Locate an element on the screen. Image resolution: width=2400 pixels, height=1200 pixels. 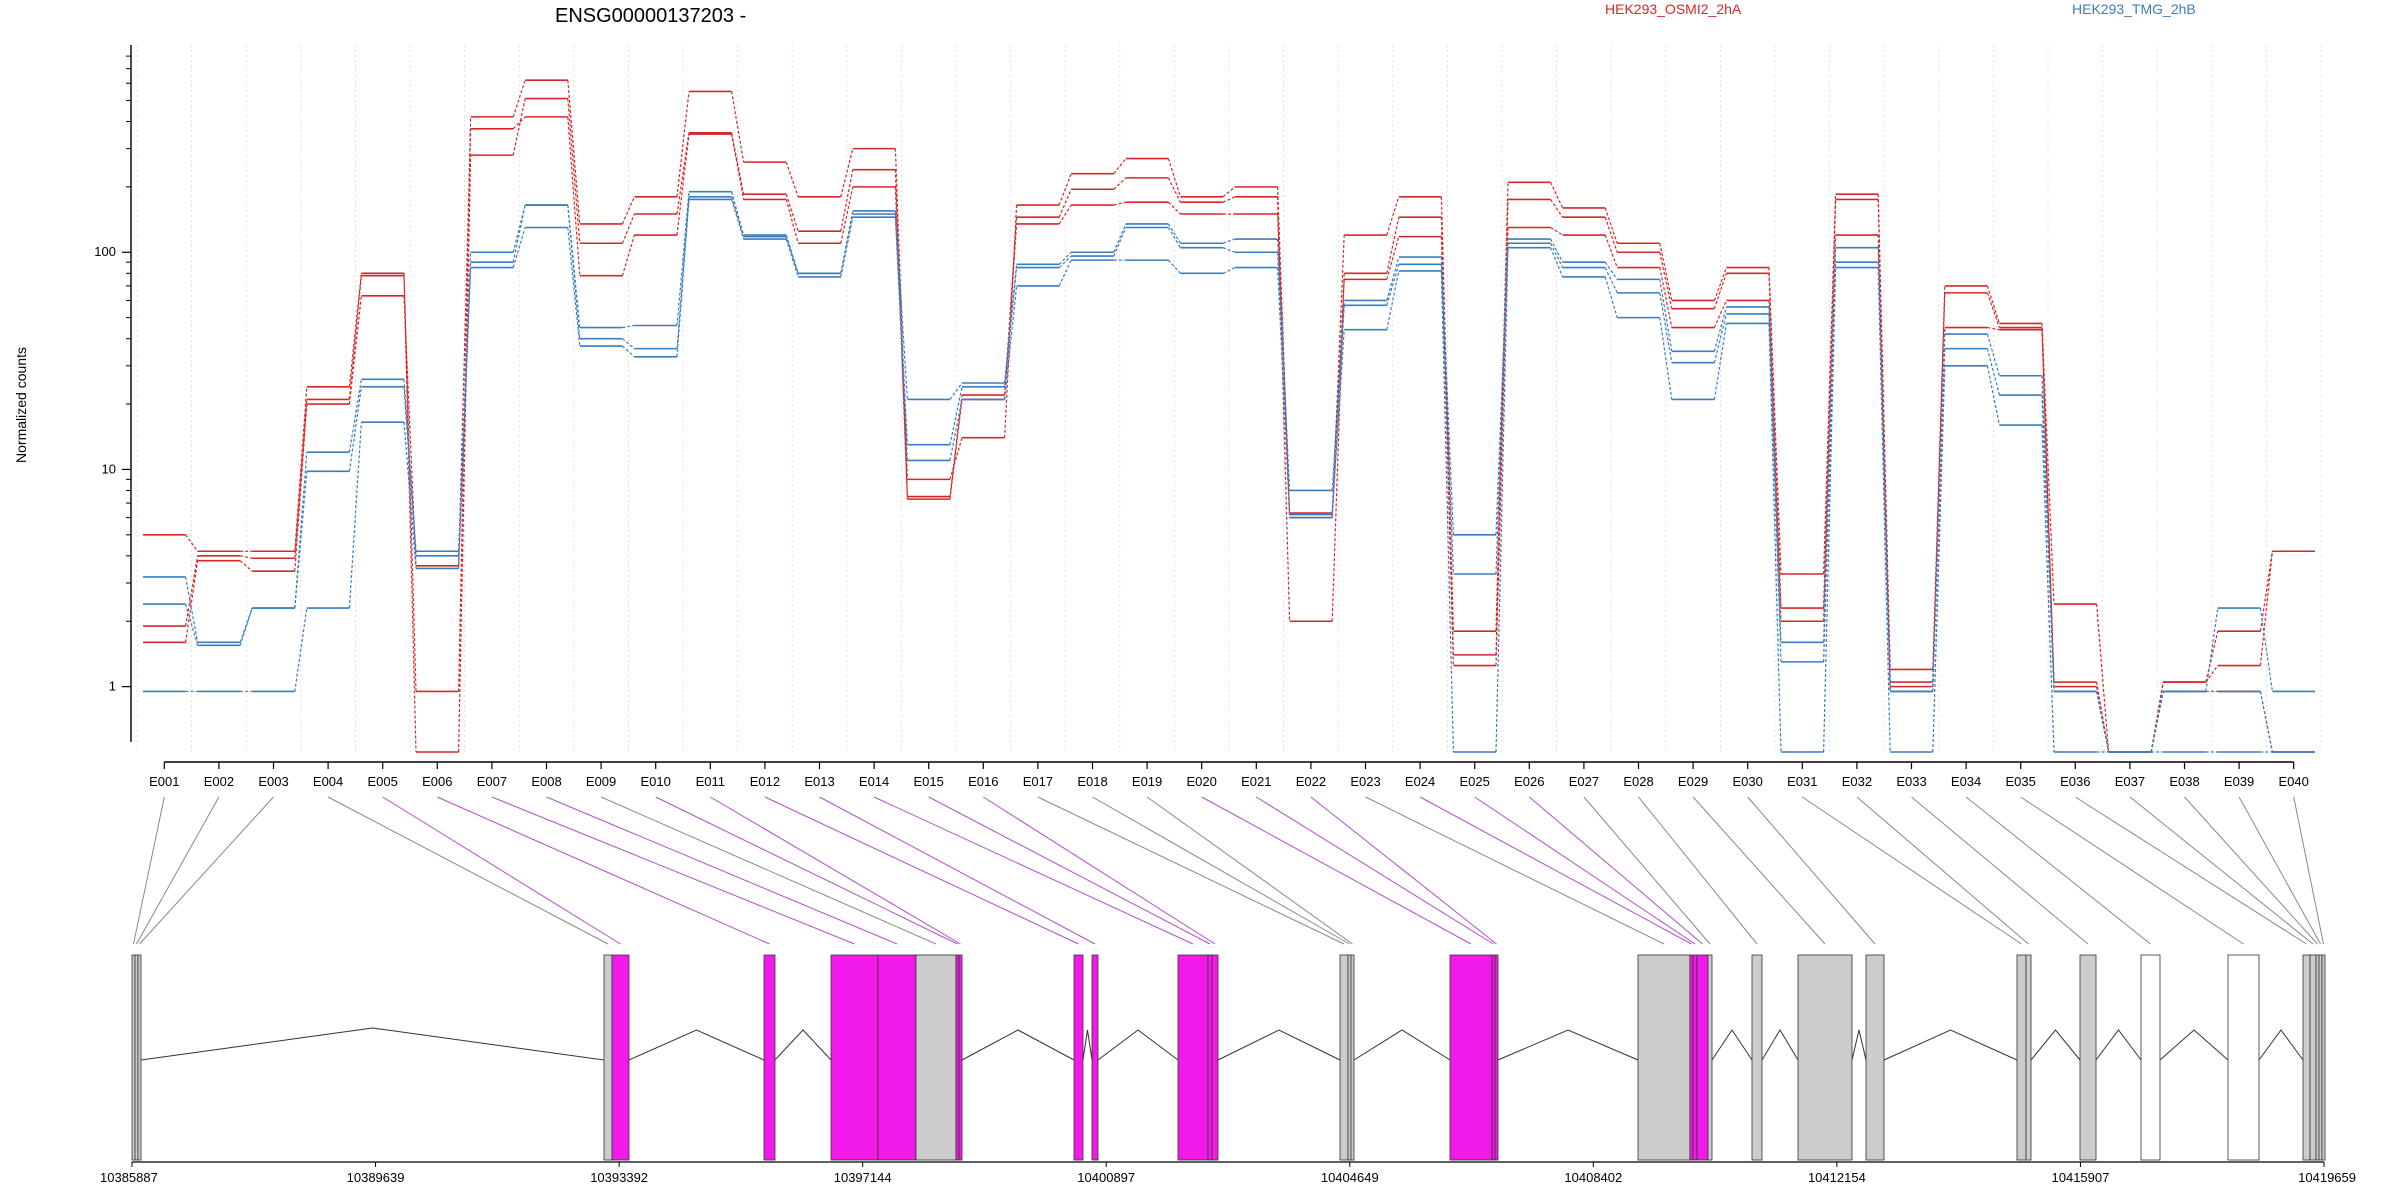
exon-box-e032 is located at coordinates (2028, 1057).